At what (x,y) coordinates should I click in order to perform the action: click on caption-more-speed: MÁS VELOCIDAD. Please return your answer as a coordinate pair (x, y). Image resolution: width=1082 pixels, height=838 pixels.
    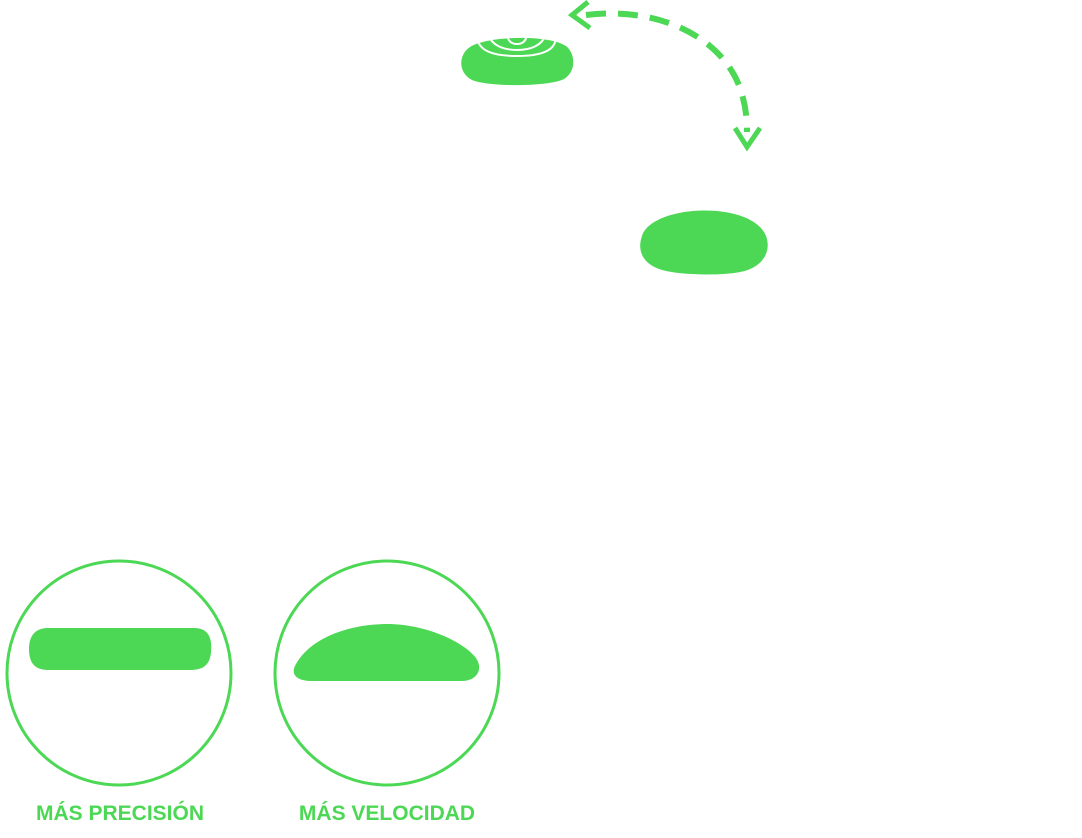
    Looking at the image, I should click on (387, 813).